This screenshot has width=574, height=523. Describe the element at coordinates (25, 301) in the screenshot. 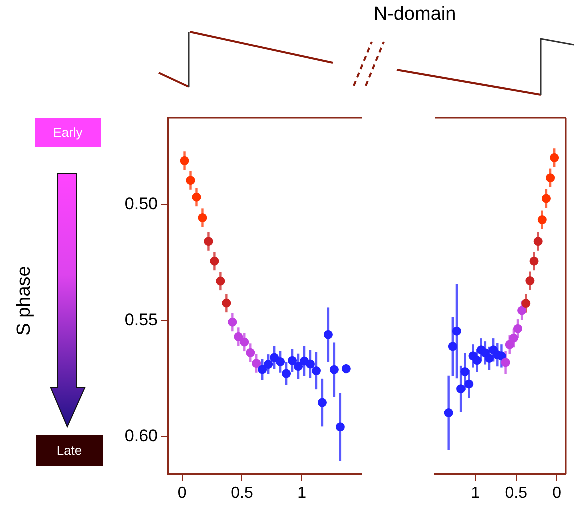

I see `y-axis-title: S phase` at that location.